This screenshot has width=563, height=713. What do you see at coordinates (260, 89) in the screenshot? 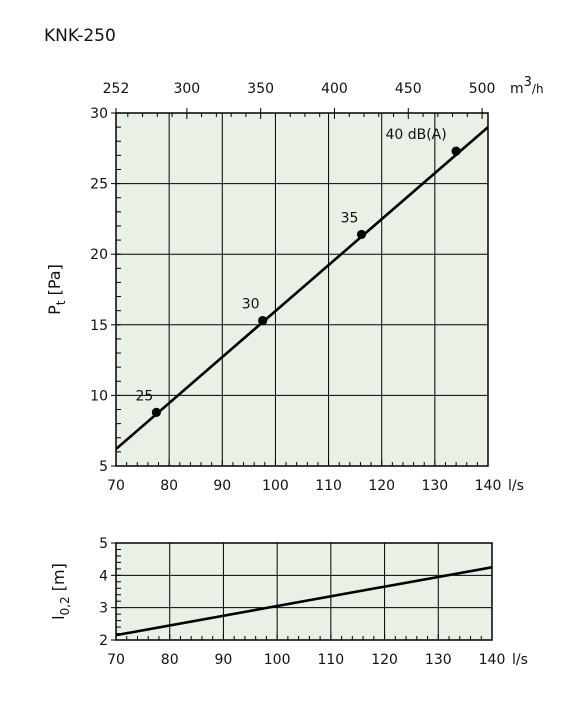
I see `top-tick-label: 350` at bounding box center [260, 89].